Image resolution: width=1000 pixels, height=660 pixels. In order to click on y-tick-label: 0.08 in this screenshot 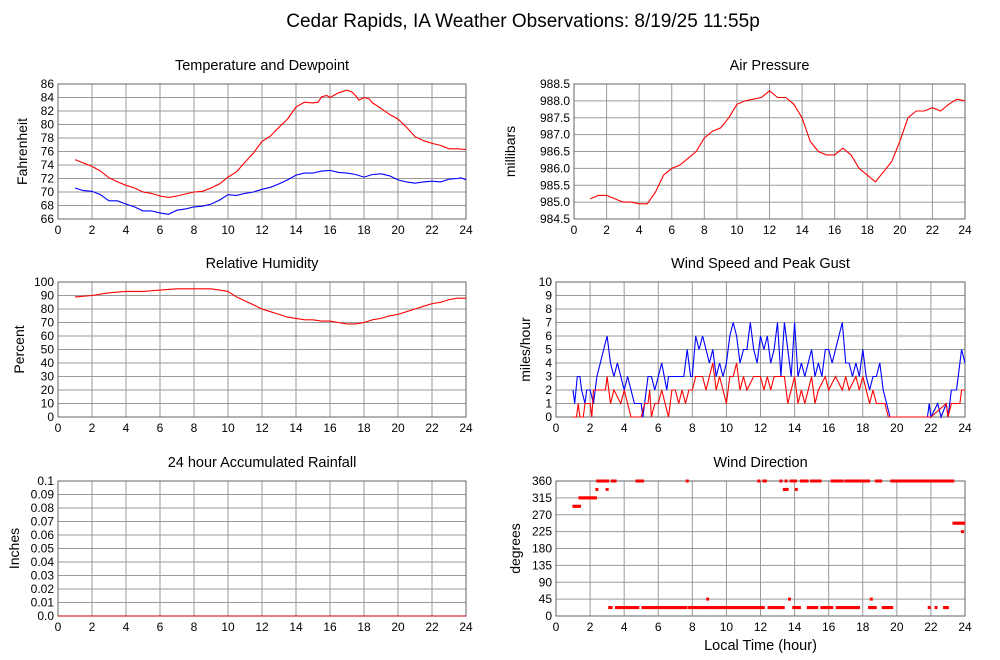, I will do `click(43, 508)`.